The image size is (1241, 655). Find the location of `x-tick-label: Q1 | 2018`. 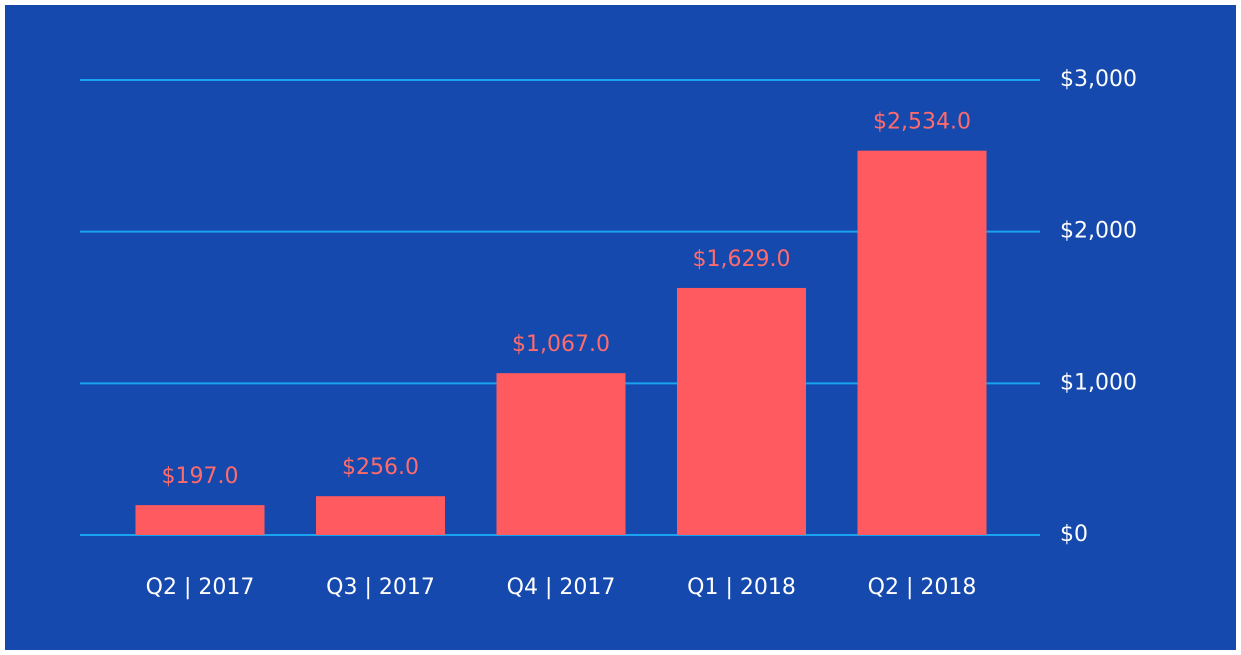

x-tick-label: Q1 | 2018 is located at coordinates (741, 587).